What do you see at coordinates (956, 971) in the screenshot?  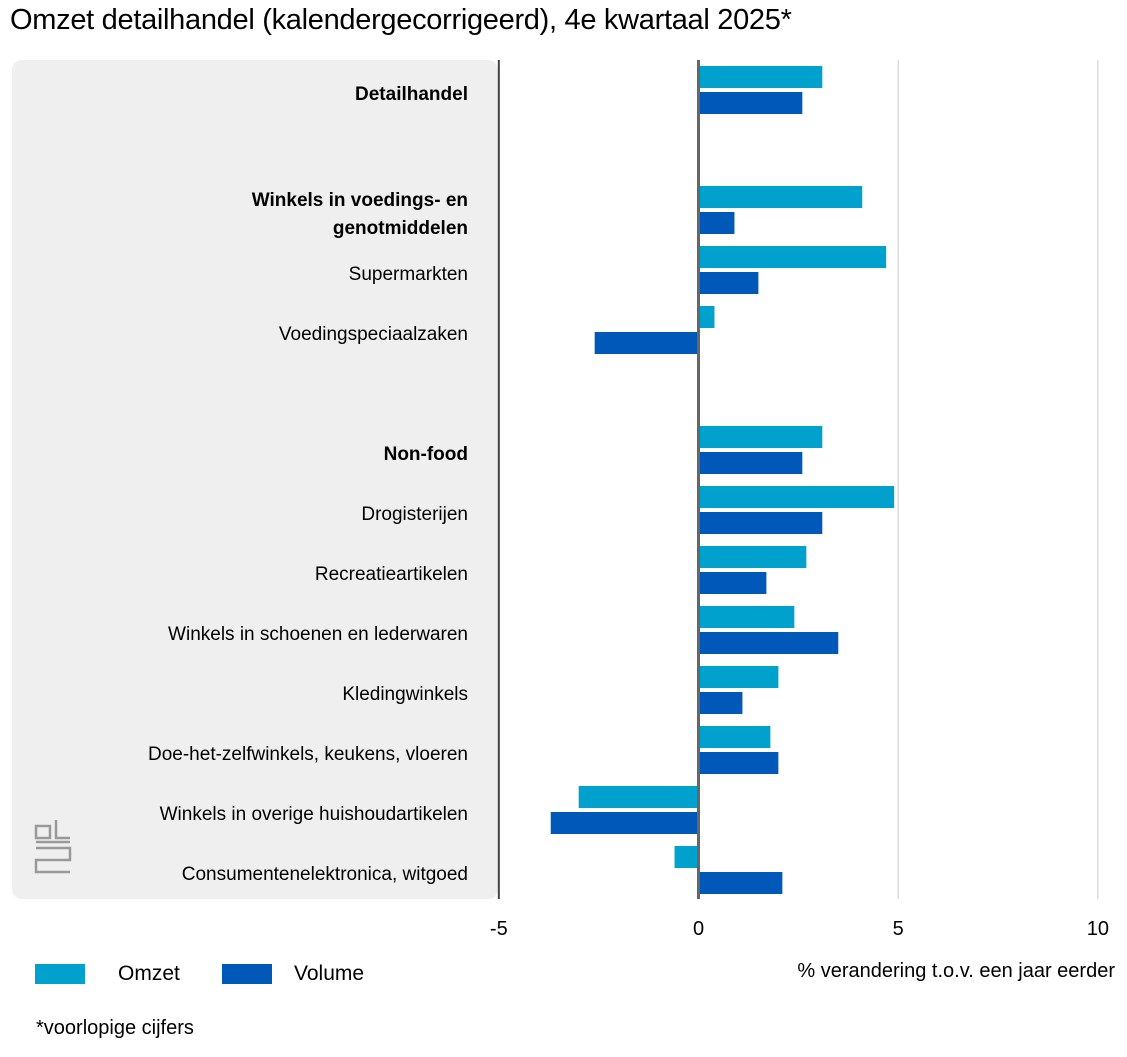 I see `x-axis-label: % verandering t.o.v. een jaar eerder` at bounding box center [956, 971].